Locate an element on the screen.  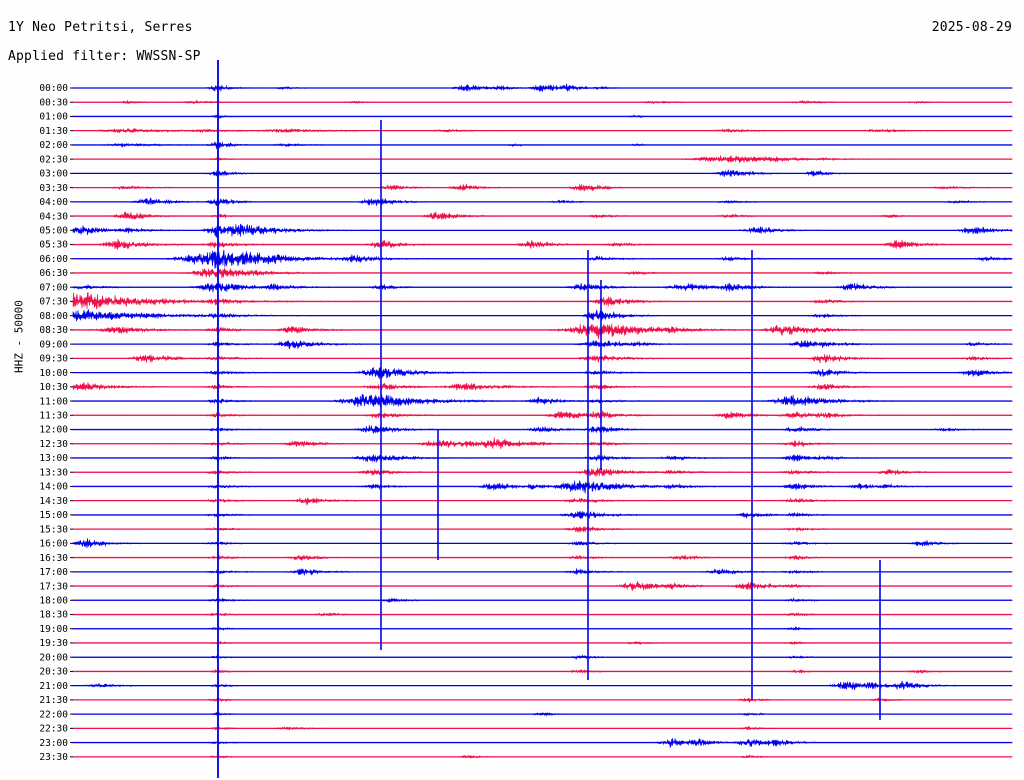
filter-label: Applied filter: WWSSN-SP is located at coordinates (104, 56).